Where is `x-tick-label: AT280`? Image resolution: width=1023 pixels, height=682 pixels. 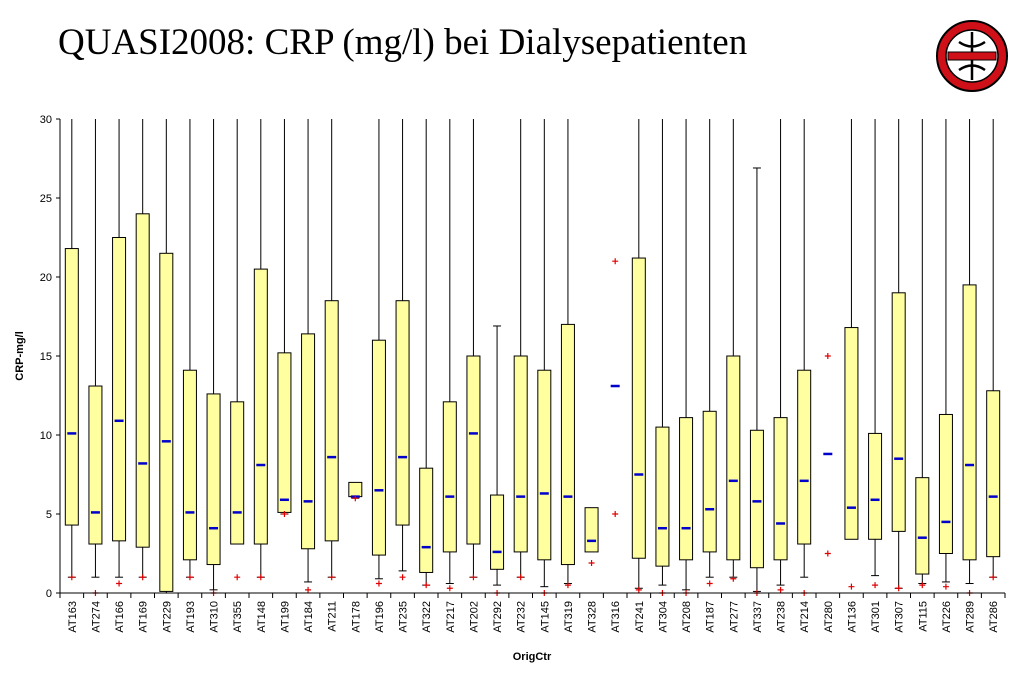 x-tick-label: AT280 is located at coordinates (829, 617).